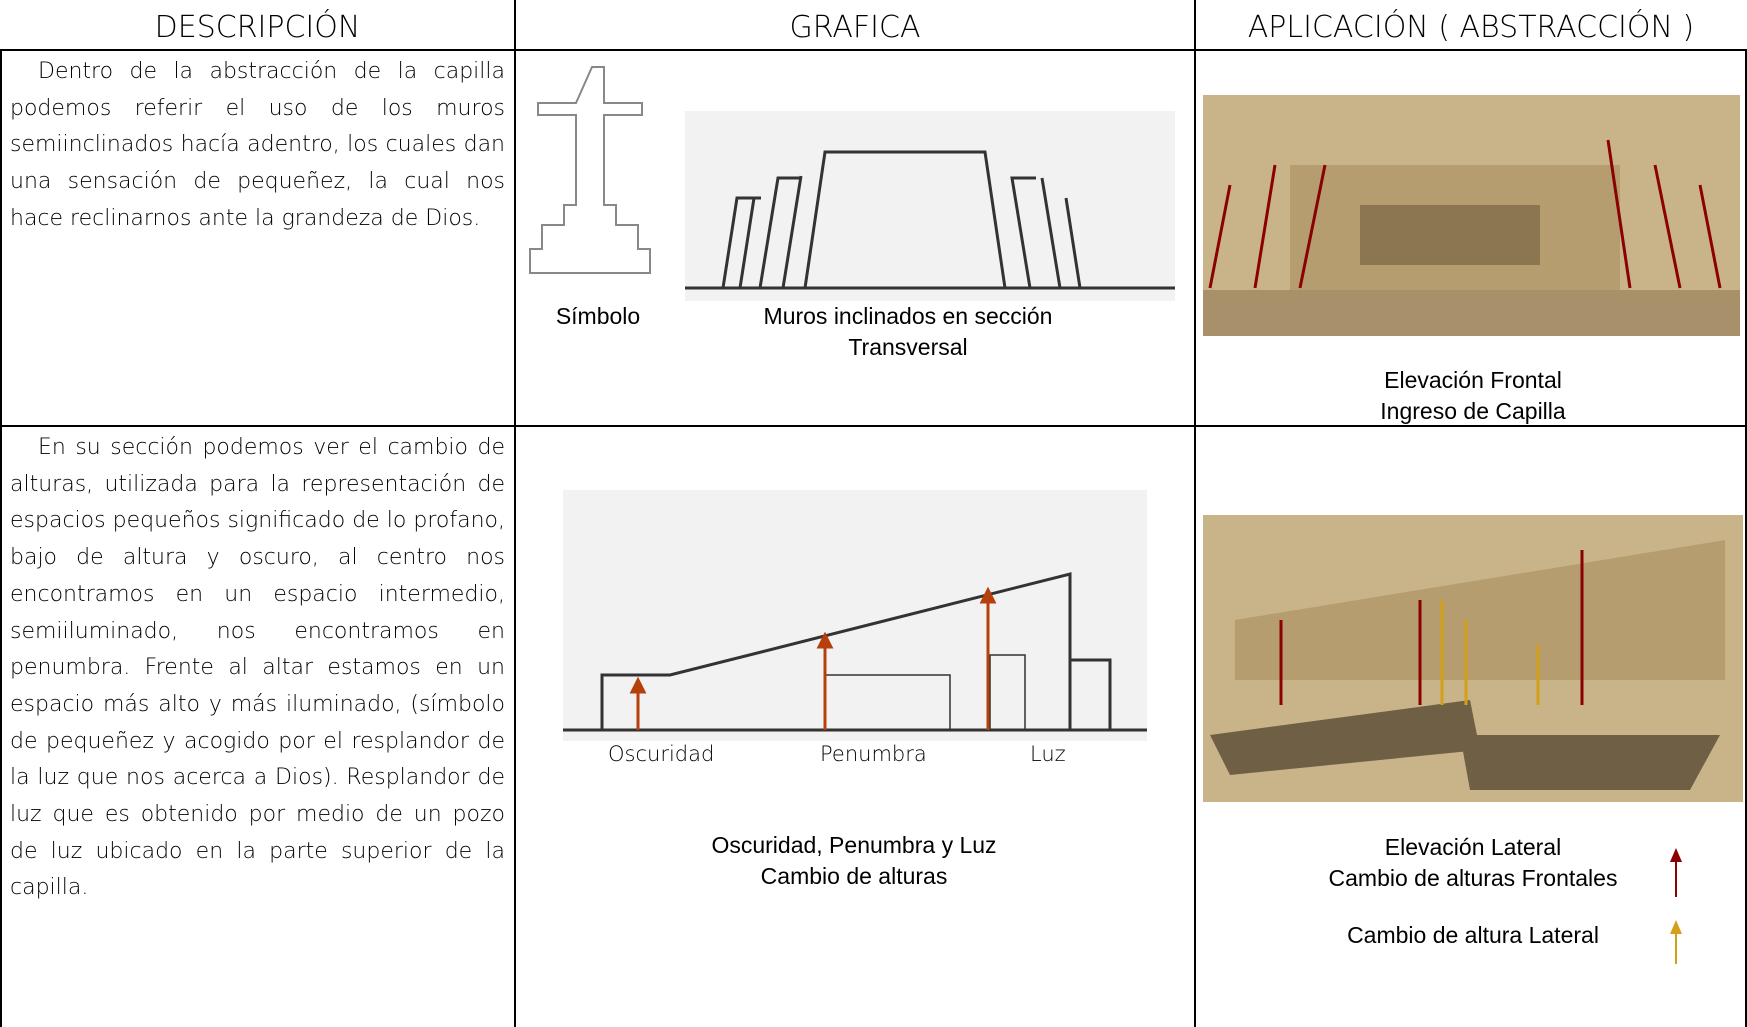 The width and height of the screenshot is (1747, 1027). What do you see at coordinates (1473, 411) in the screenshot?
I see `caption-line: Ingreso de Capilla` at bounding box center [1473, 411].